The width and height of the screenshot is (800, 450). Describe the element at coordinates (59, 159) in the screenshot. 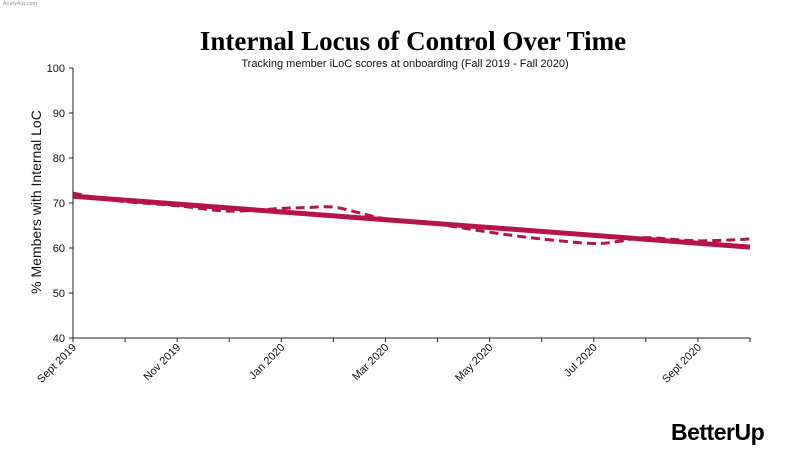

I see `y-tick-label: 80` at that location.